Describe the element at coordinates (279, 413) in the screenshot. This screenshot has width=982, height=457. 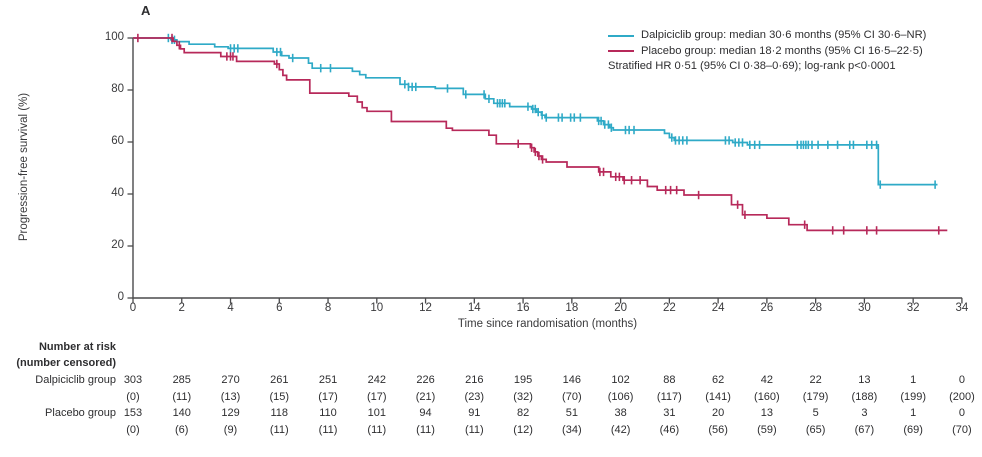
I see `at-risk-value: 118` at that location.